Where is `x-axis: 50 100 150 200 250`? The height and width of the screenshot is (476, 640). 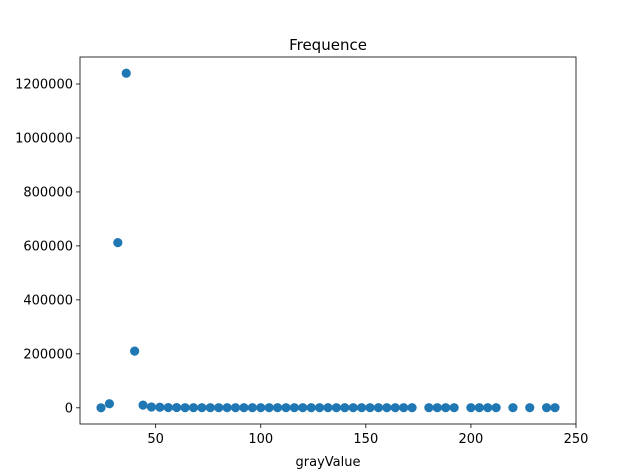
x-axis: 50 100 150 200 250 is located at coordinates (367, 435).